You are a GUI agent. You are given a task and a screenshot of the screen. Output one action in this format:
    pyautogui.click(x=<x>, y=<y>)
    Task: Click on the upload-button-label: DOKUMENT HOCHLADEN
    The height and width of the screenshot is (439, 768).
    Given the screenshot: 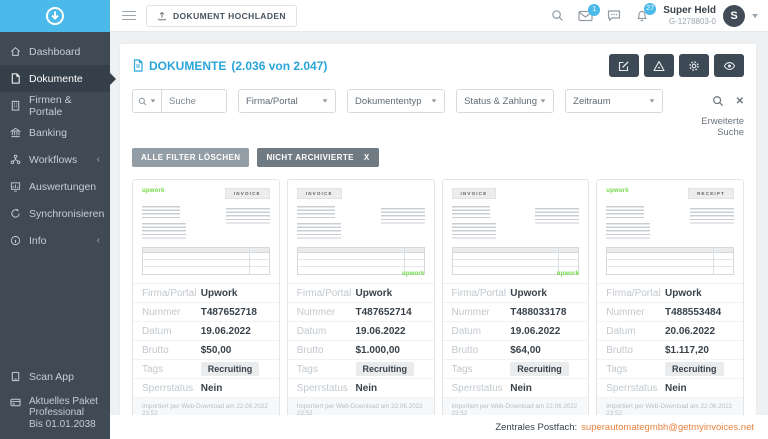 What is the action you would take?
    pyautogui.click(x=229, y=15)
    